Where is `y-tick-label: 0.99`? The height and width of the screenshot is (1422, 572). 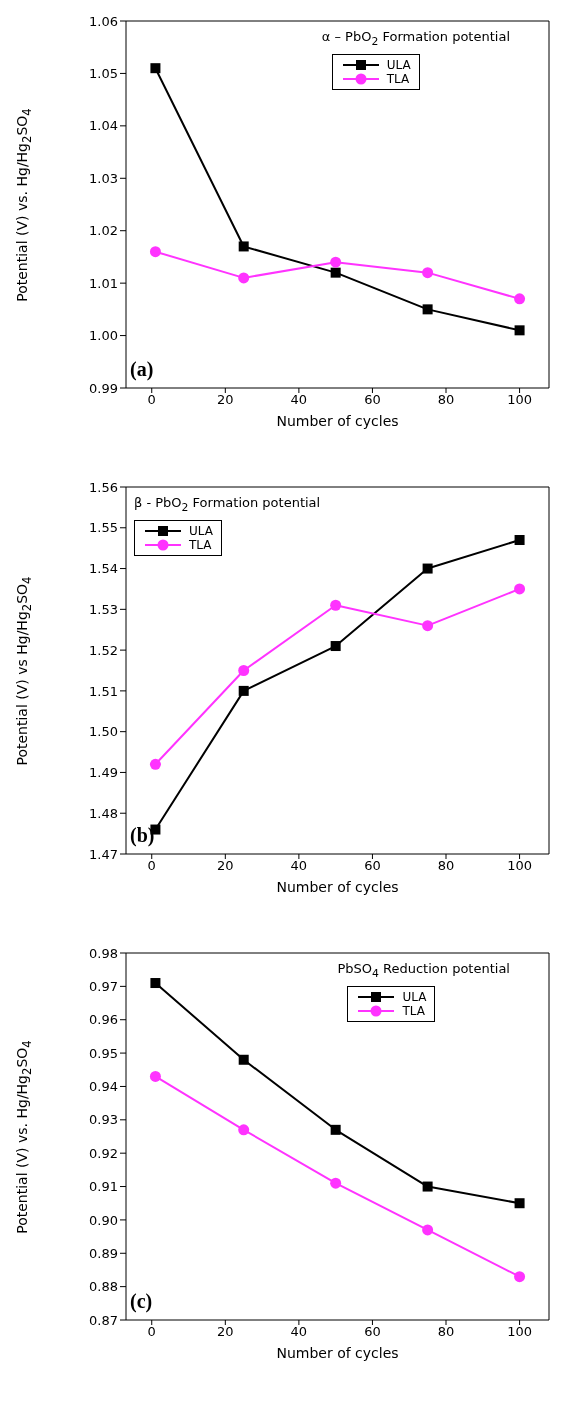 y-tick-label: 0.99 is located at coordinates (103, 388).